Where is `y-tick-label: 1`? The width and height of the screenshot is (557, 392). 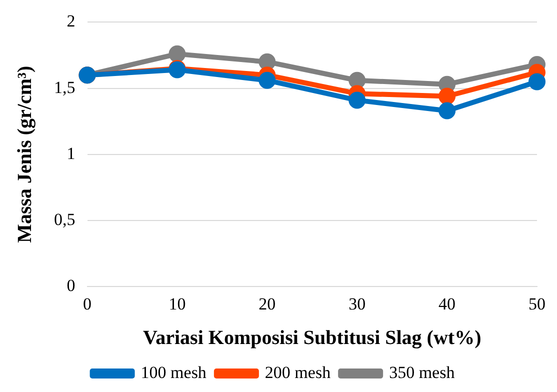
y-tick-label: 1 is located at coordinates (71, 153).